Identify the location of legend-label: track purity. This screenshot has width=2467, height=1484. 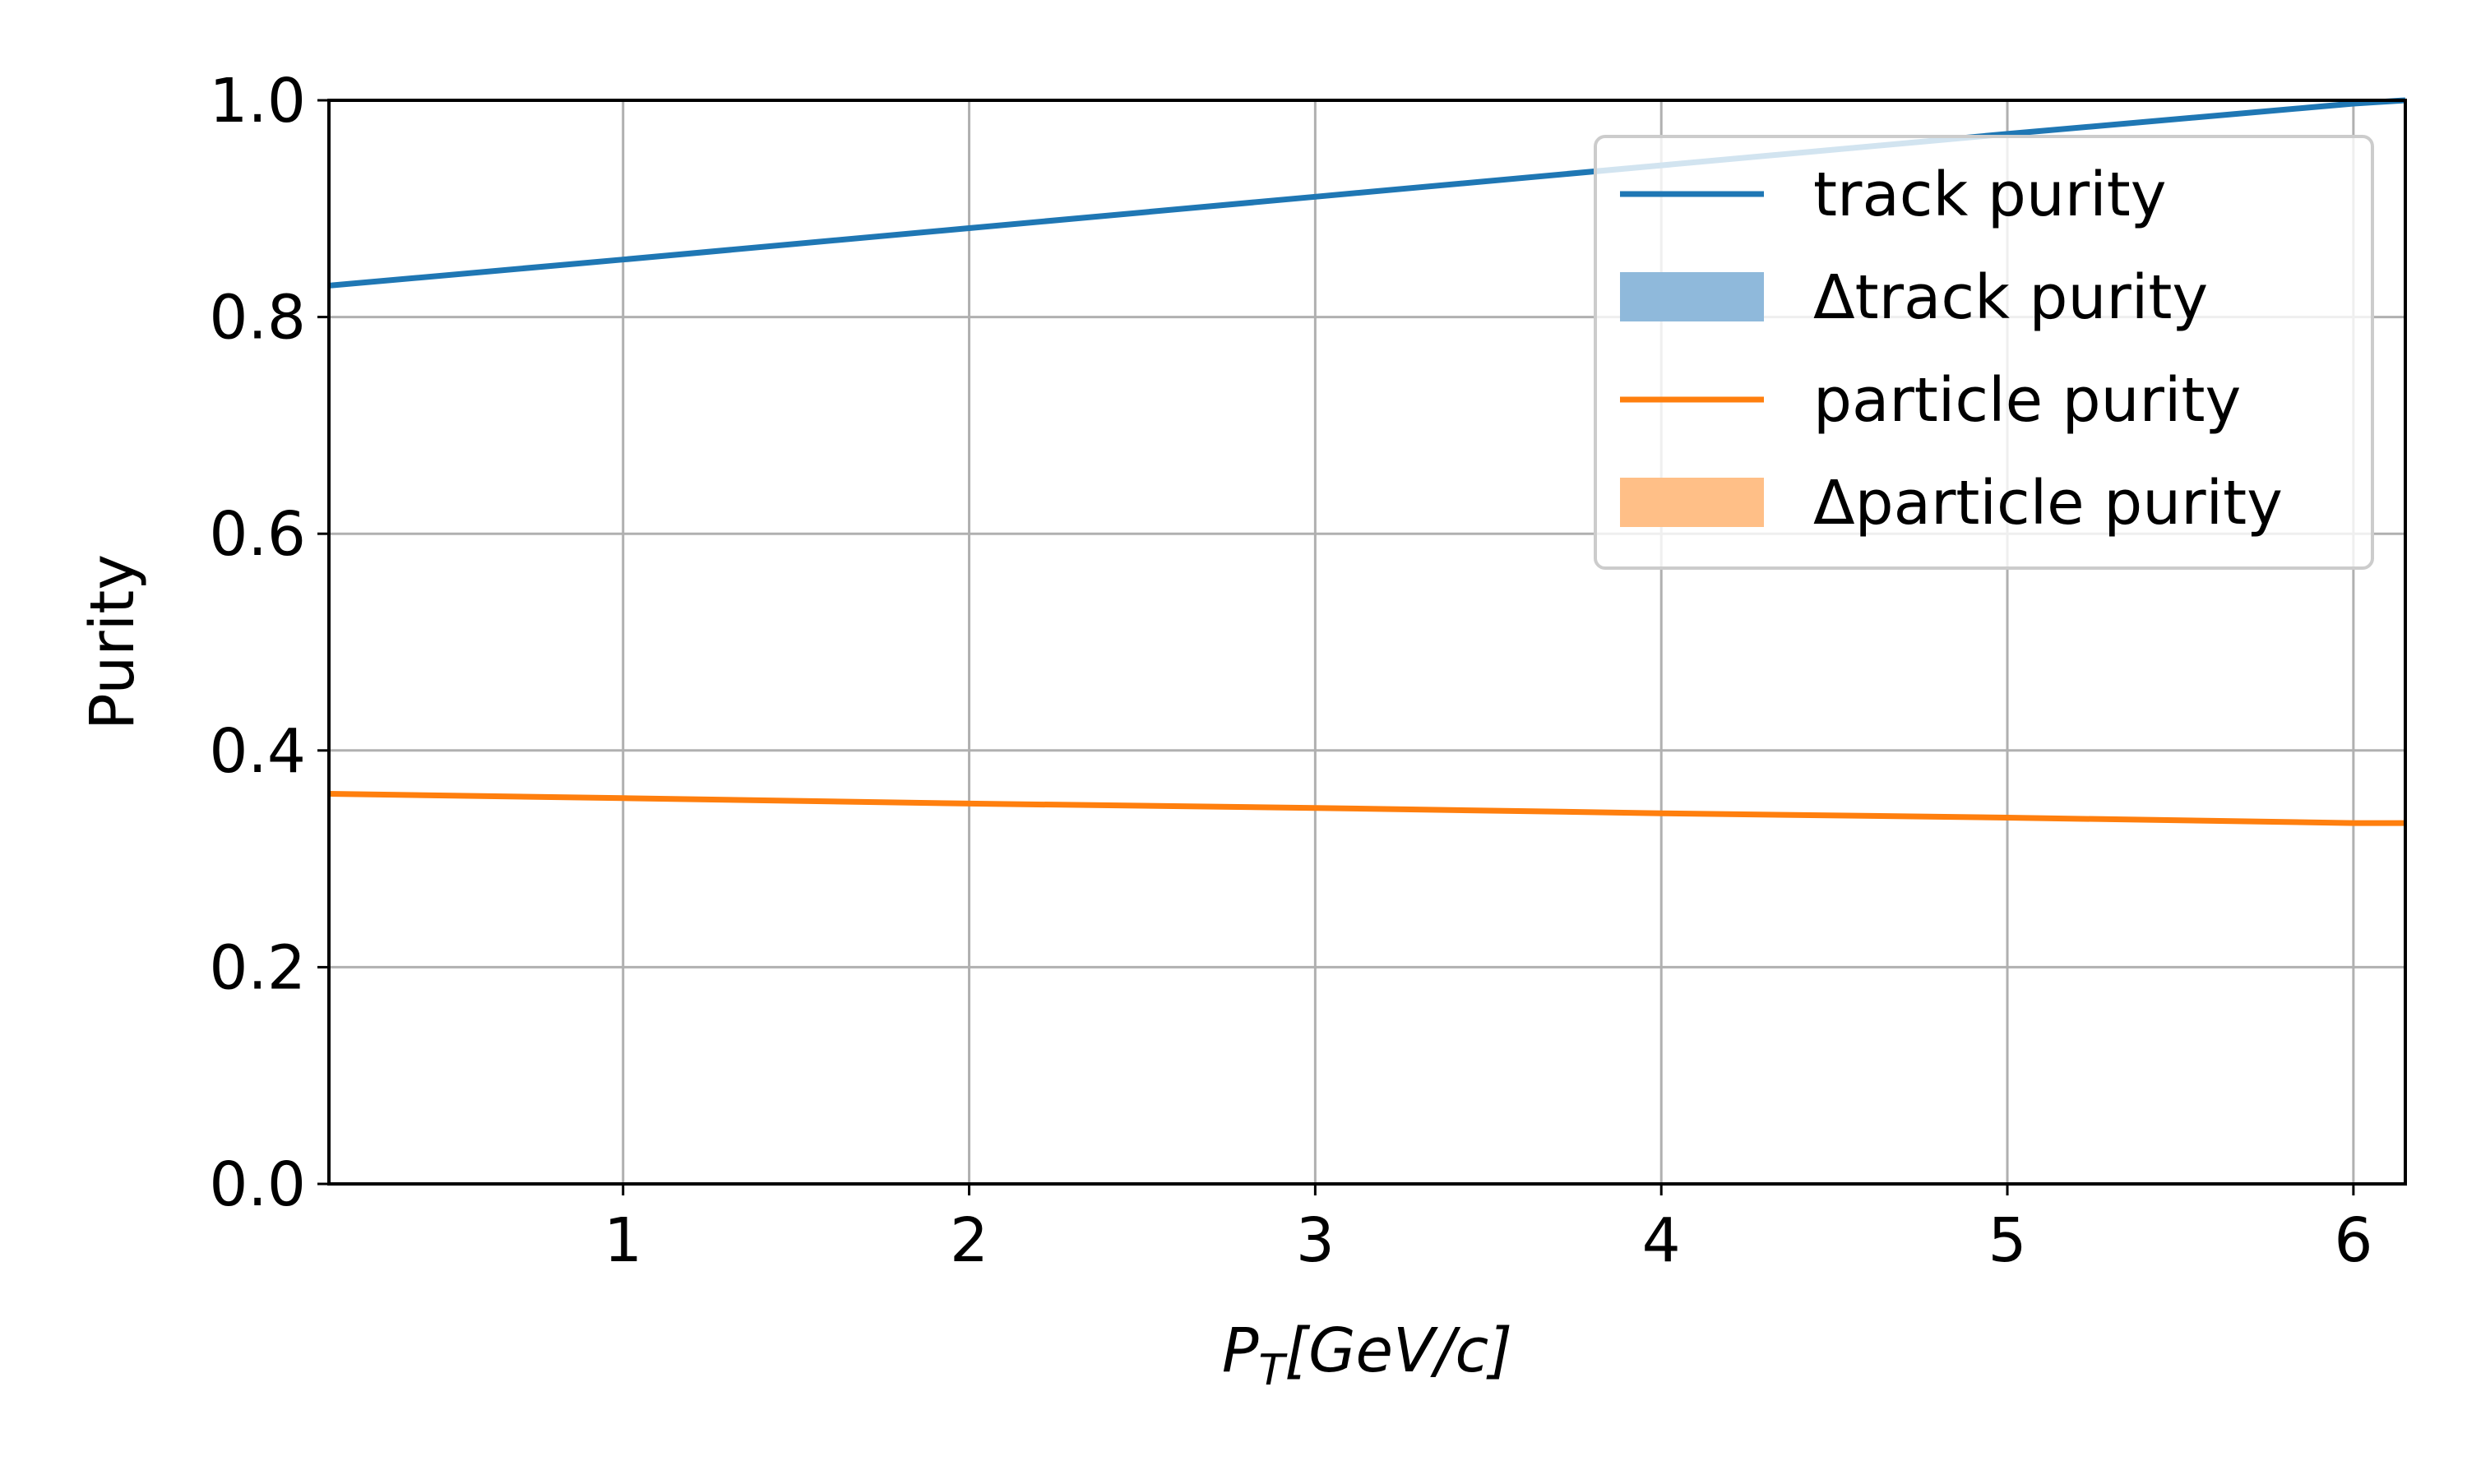
(1990, 195).